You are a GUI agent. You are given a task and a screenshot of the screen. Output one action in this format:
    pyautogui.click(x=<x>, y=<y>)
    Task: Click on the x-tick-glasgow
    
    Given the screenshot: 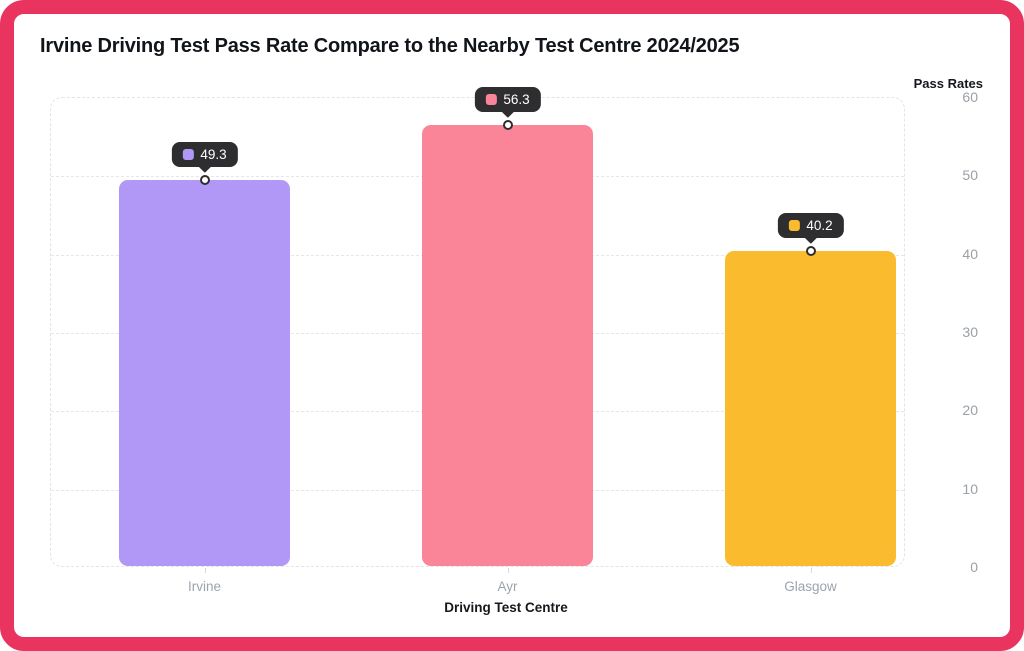 What is the action you would take?
    pyautogui.click(x=811, y=570)
    